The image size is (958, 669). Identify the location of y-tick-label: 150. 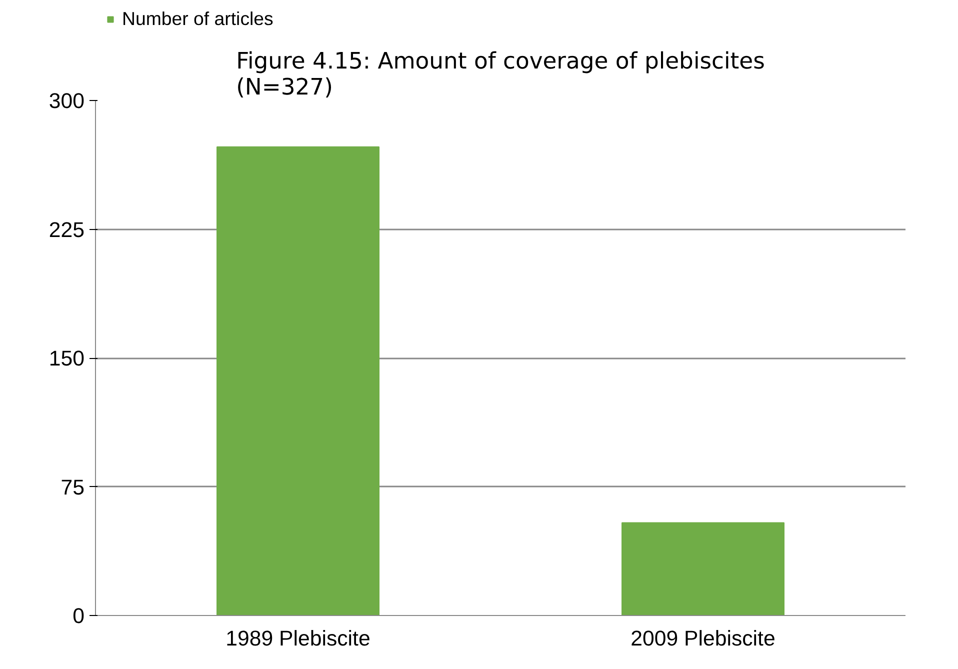
(66, 358).